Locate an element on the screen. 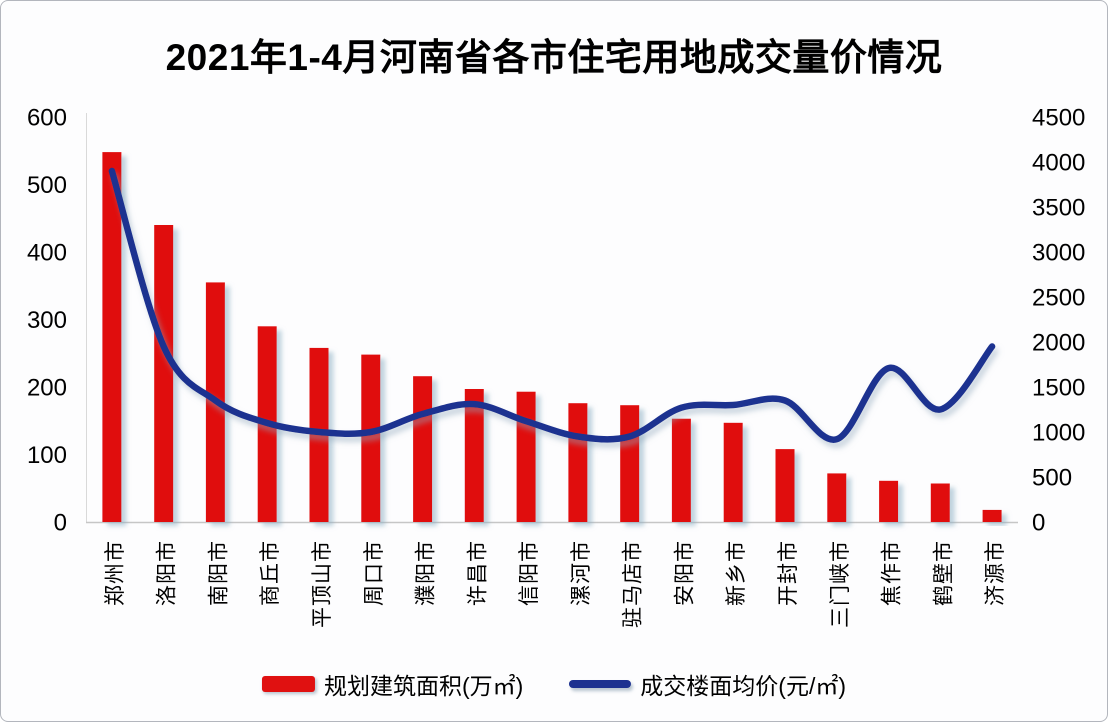  category-label-南阳市: 南阳市 is located at coordinates (218, 573).